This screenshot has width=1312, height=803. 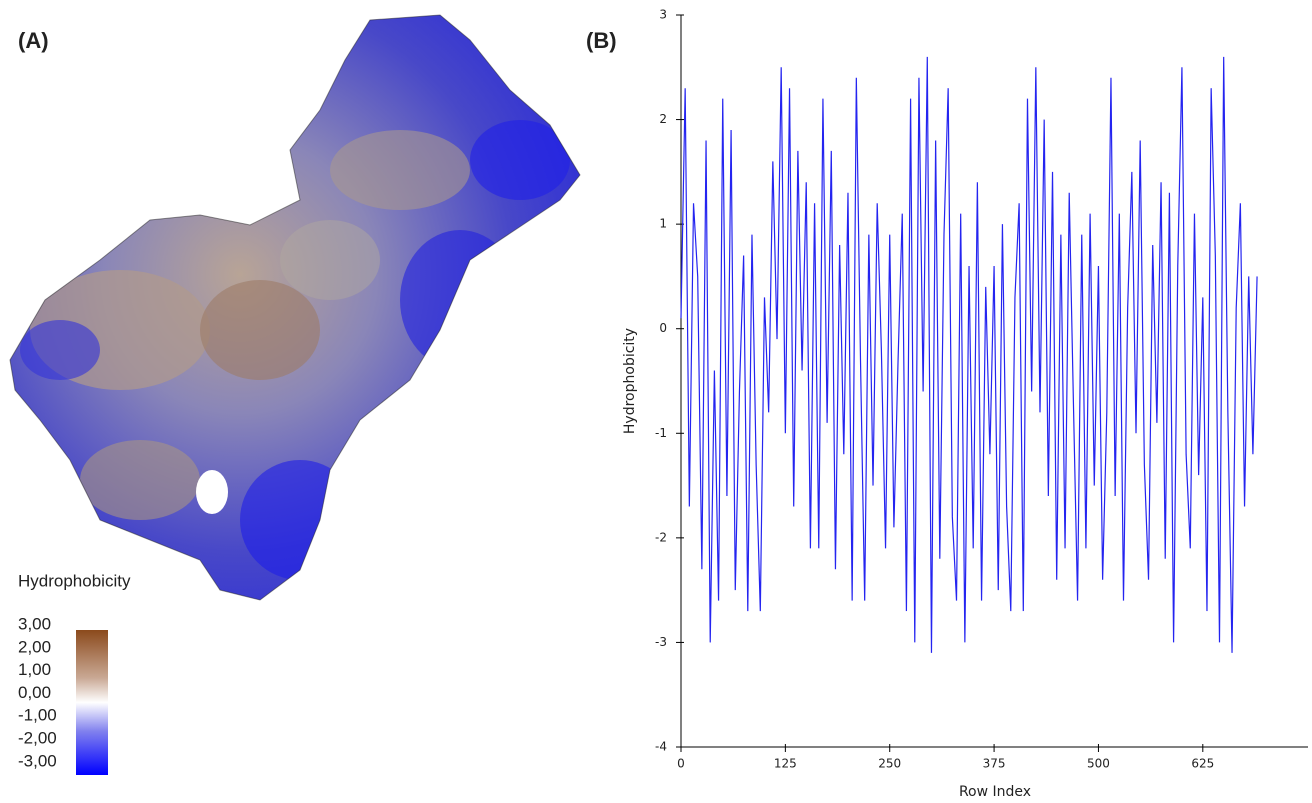 I want to click on y-axis-title: Hydrophobicity, so click(x=630, y=381).